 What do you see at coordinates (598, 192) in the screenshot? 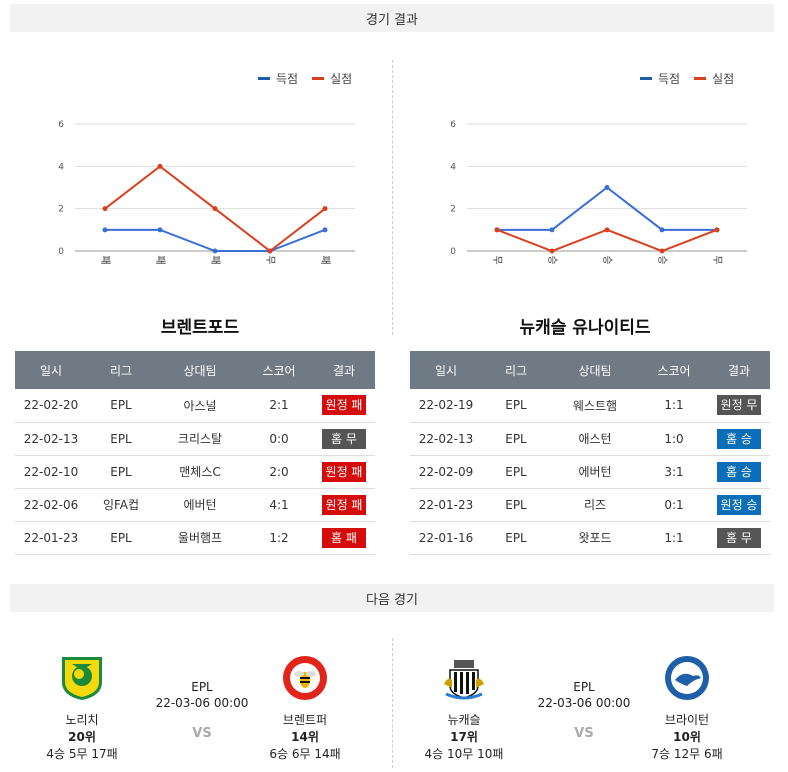
I see `line-chart-right: 0 2 4 6 무 승 승 승 무` at bounding box center [598, 192].